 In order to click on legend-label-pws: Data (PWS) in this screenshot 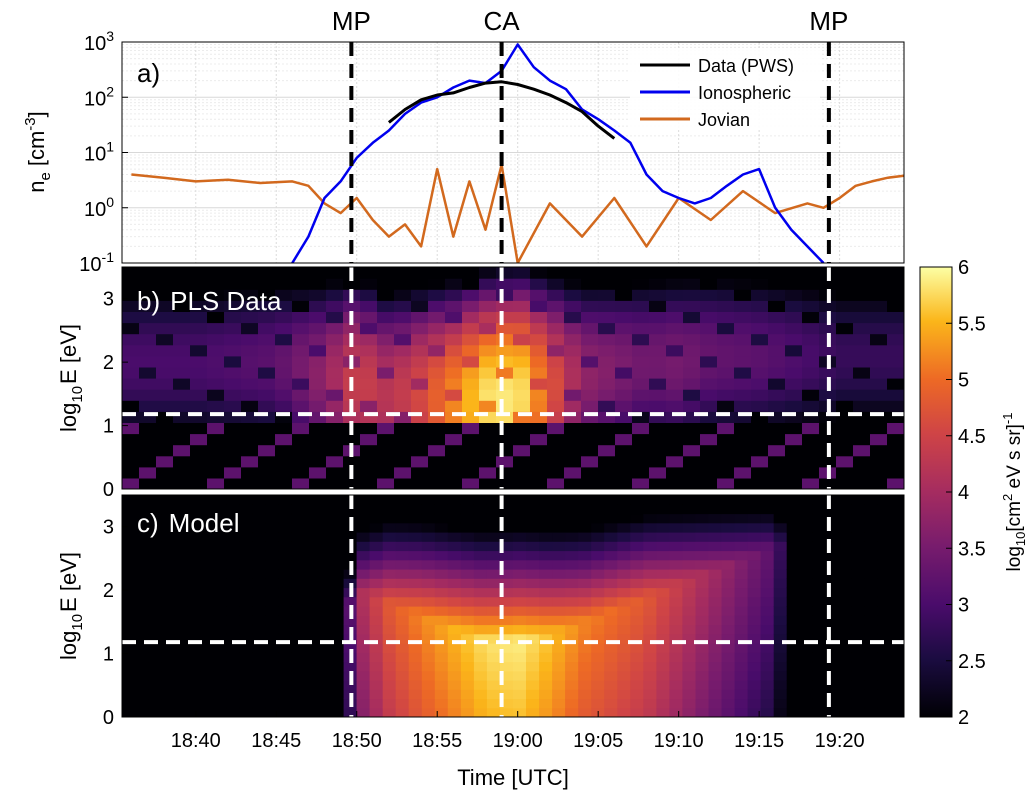, I will do `click(746, 66)`.